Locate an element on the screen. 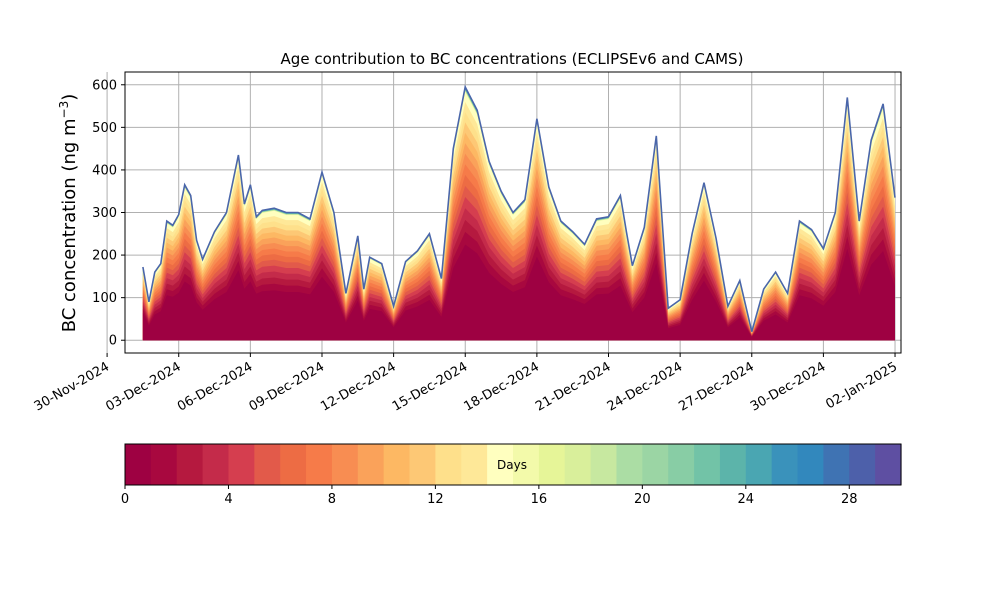  colorbar-tick-label: 24 is located at coordinates (746, 499).